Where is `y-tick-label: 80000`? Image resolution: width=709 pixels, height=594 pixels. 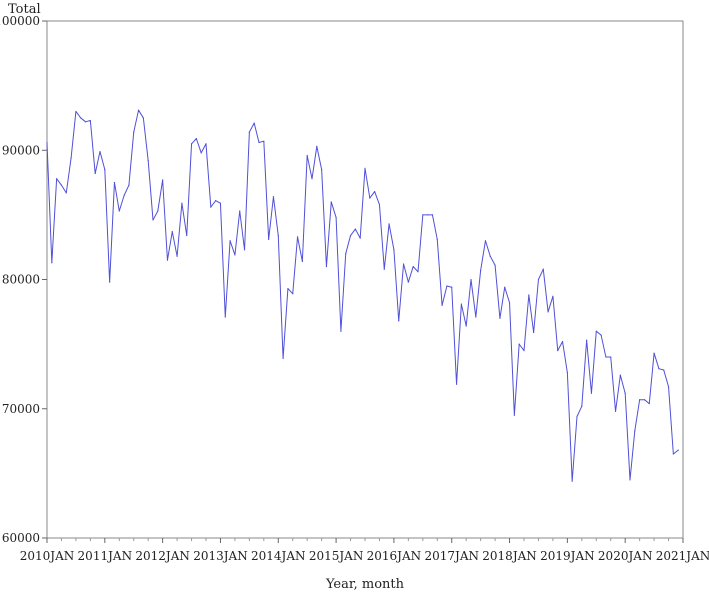
y-tick-label: 80000 is located at coordinates (21, 280).